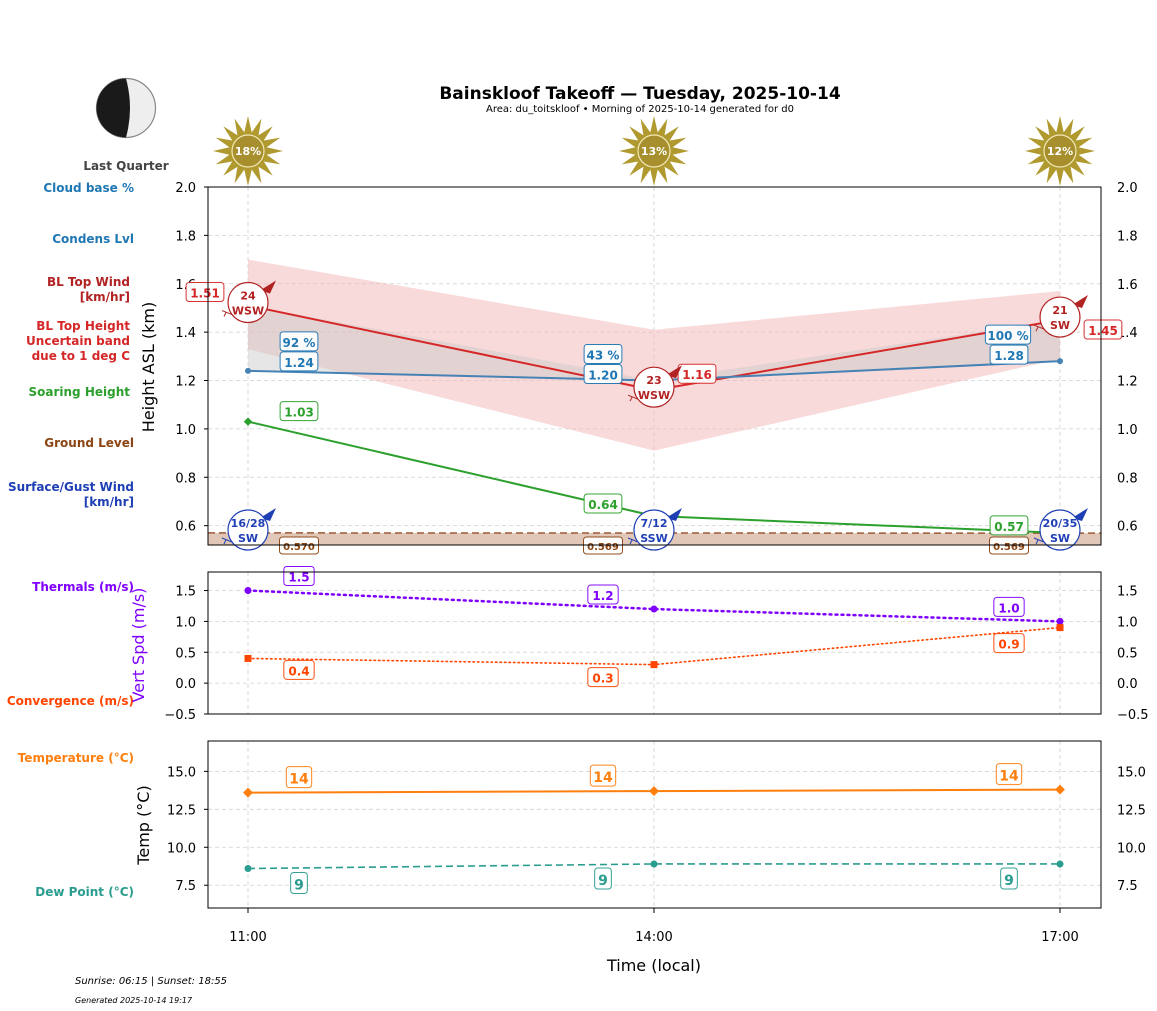 The width and height of the screenshot is (1157, 1011). I want to click on temperature-panel: 7.5 7.5 10.0 10.0 12.5 12.5 15.0 15.0 14 14 14 9 9 9, so click(656, 824).